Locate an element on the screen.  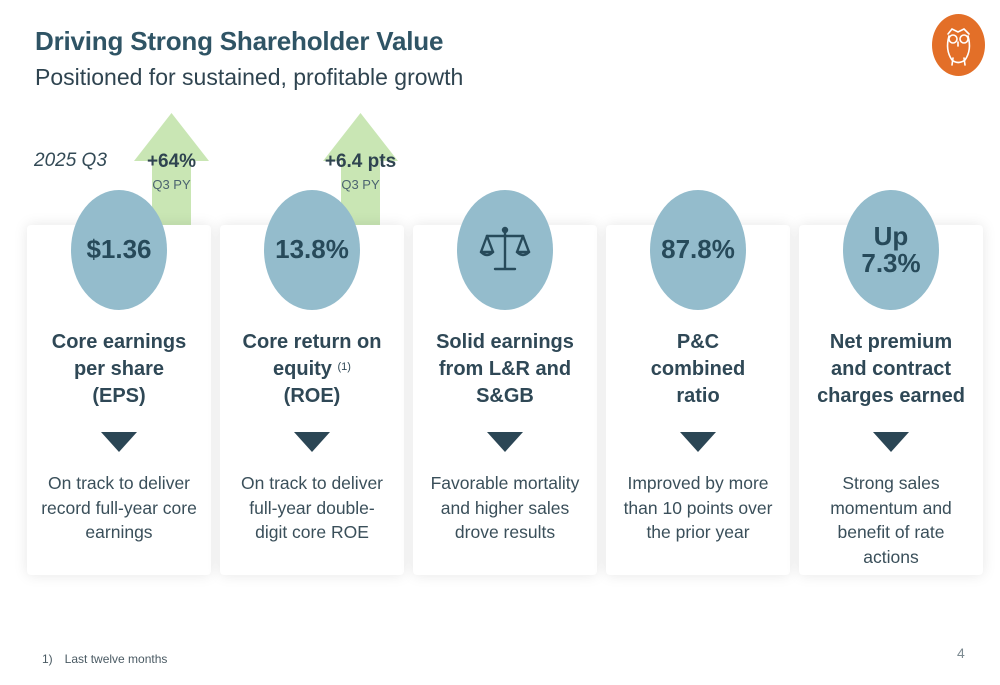
metric-heading: Solid earnings from L&R and S&GB is located at coordinates (505, 369).